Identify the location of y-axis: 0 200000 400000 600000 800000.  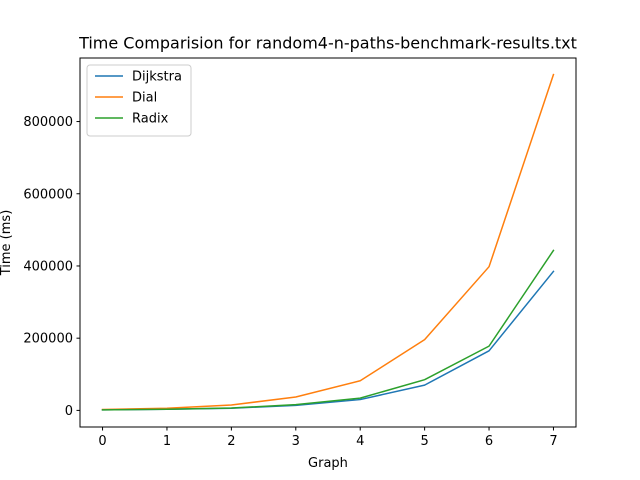
(51, 267).